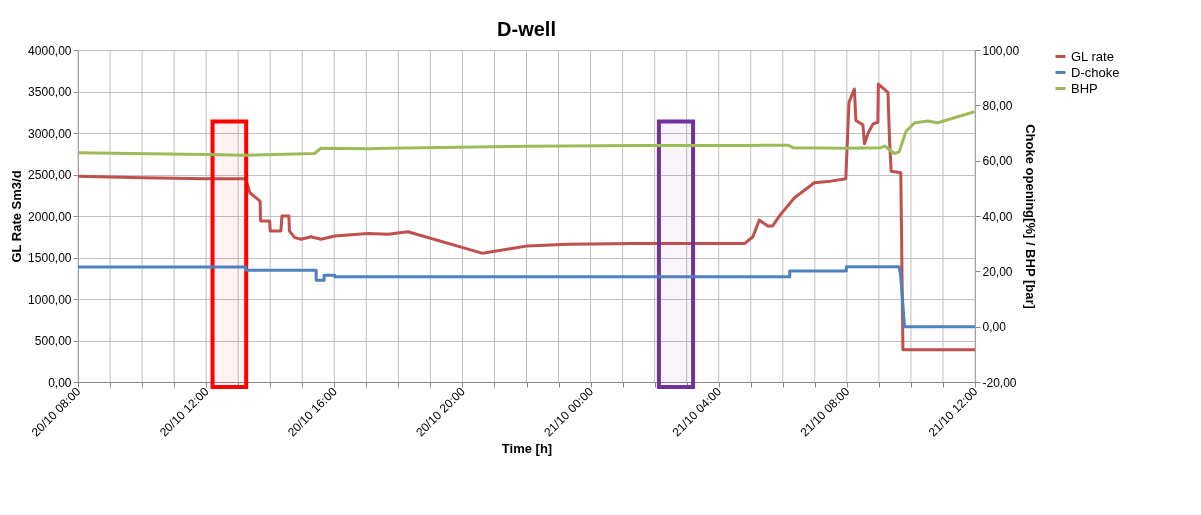 The image size is (1201, 515). What do you see at coordinates (50, 133) in the screenshot?
I see `y-tick-label: 3000,00` at bounding box center [50, 133].